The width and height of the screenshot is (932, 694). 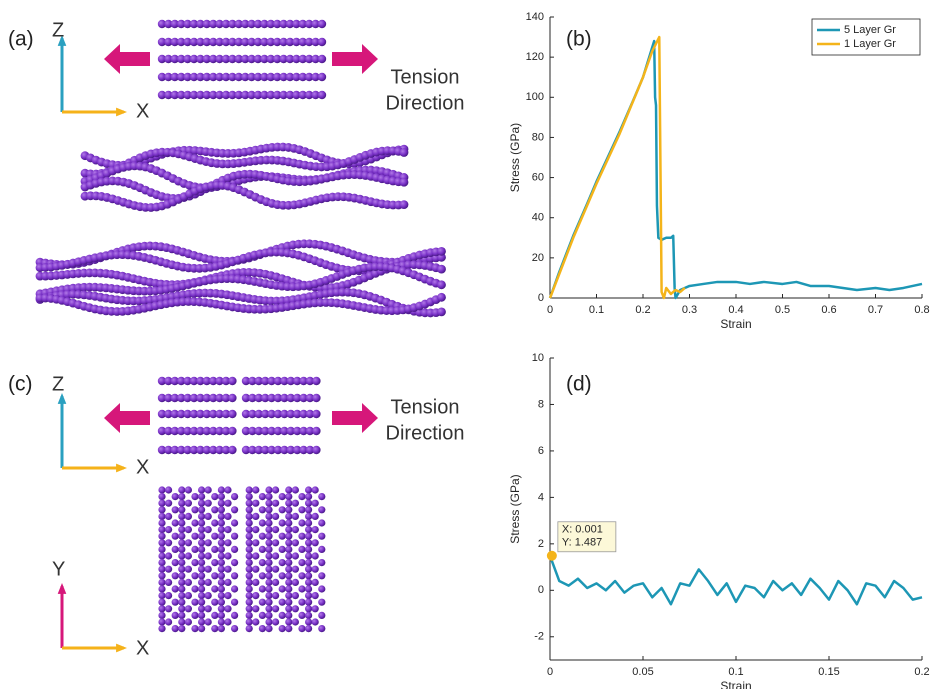 I want to click on y-tick-label: 120, so click(x=535, y=57).